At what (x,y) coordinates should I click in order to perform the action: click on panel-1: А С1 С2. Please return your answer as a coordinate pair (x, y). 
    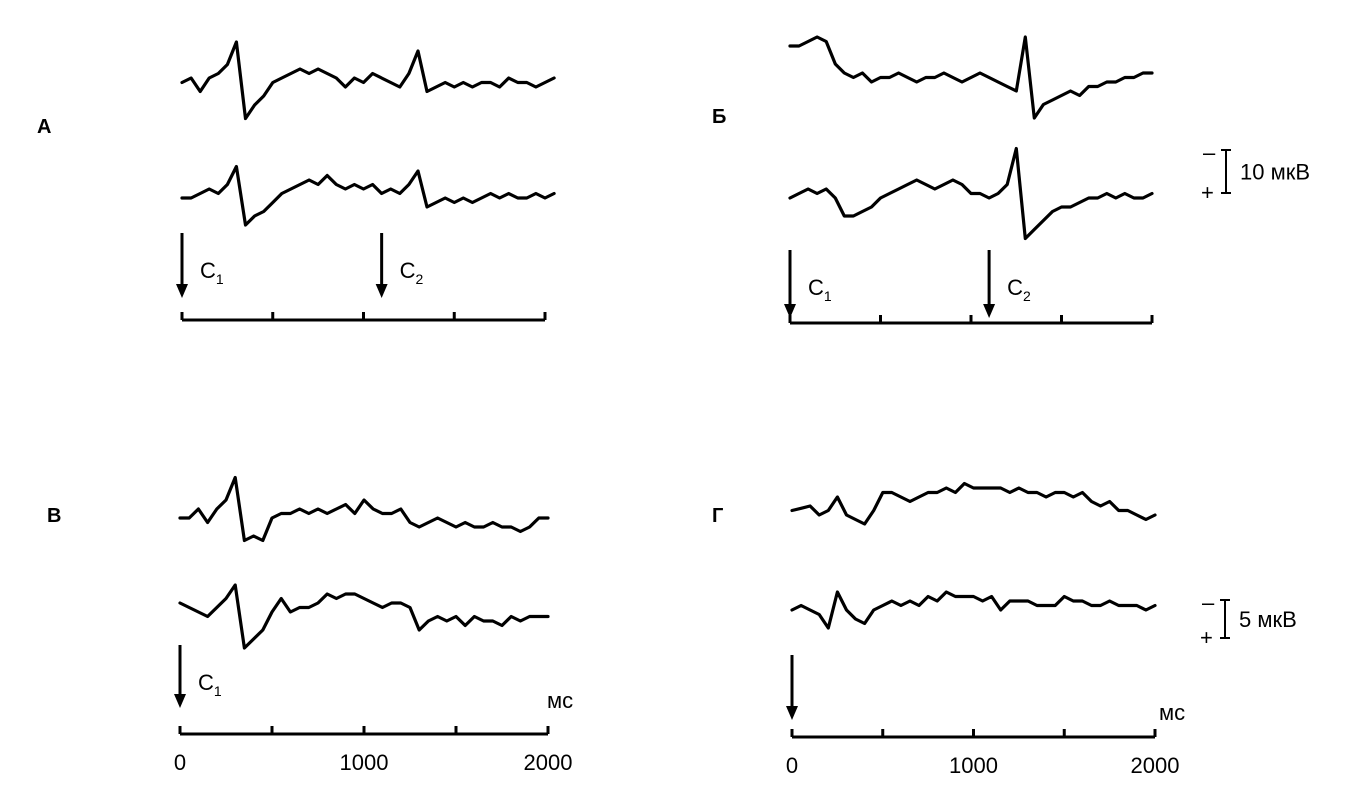
    Looking at the image, I should click on (296, 181).